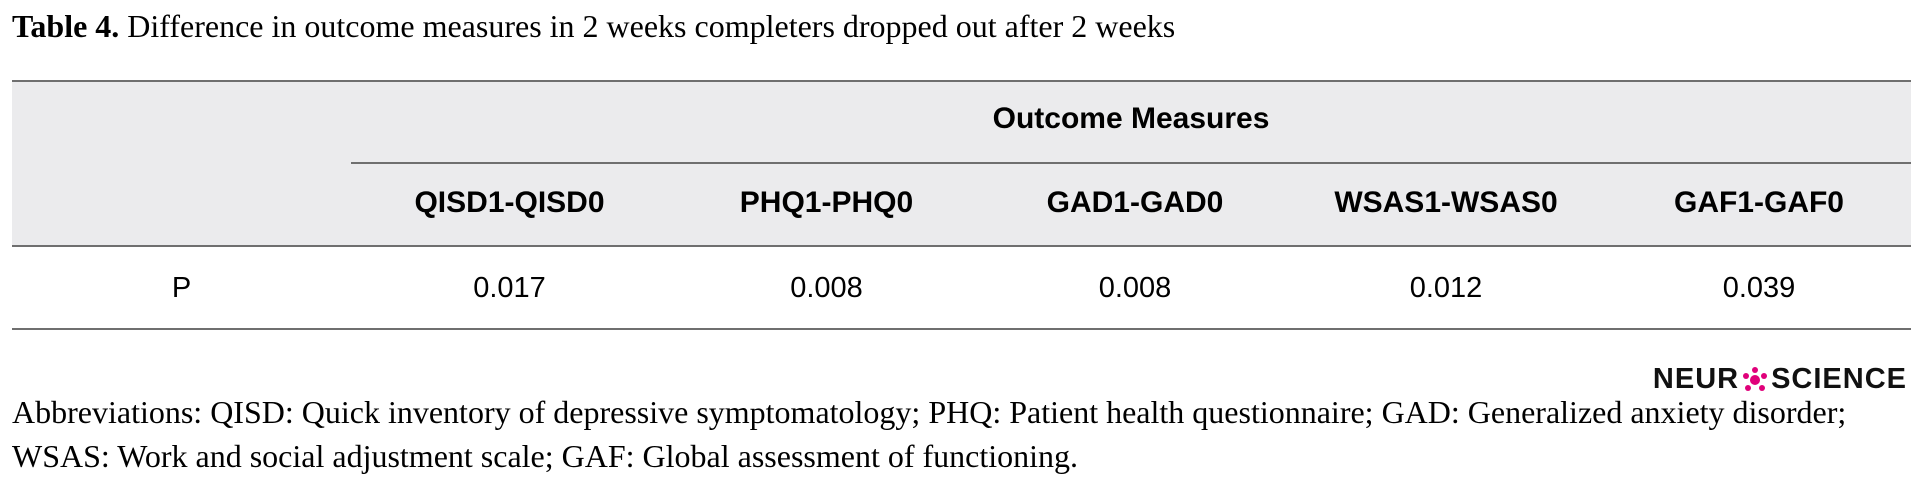  I want to click on cell-gad: 0.008, so click(1135, 288).